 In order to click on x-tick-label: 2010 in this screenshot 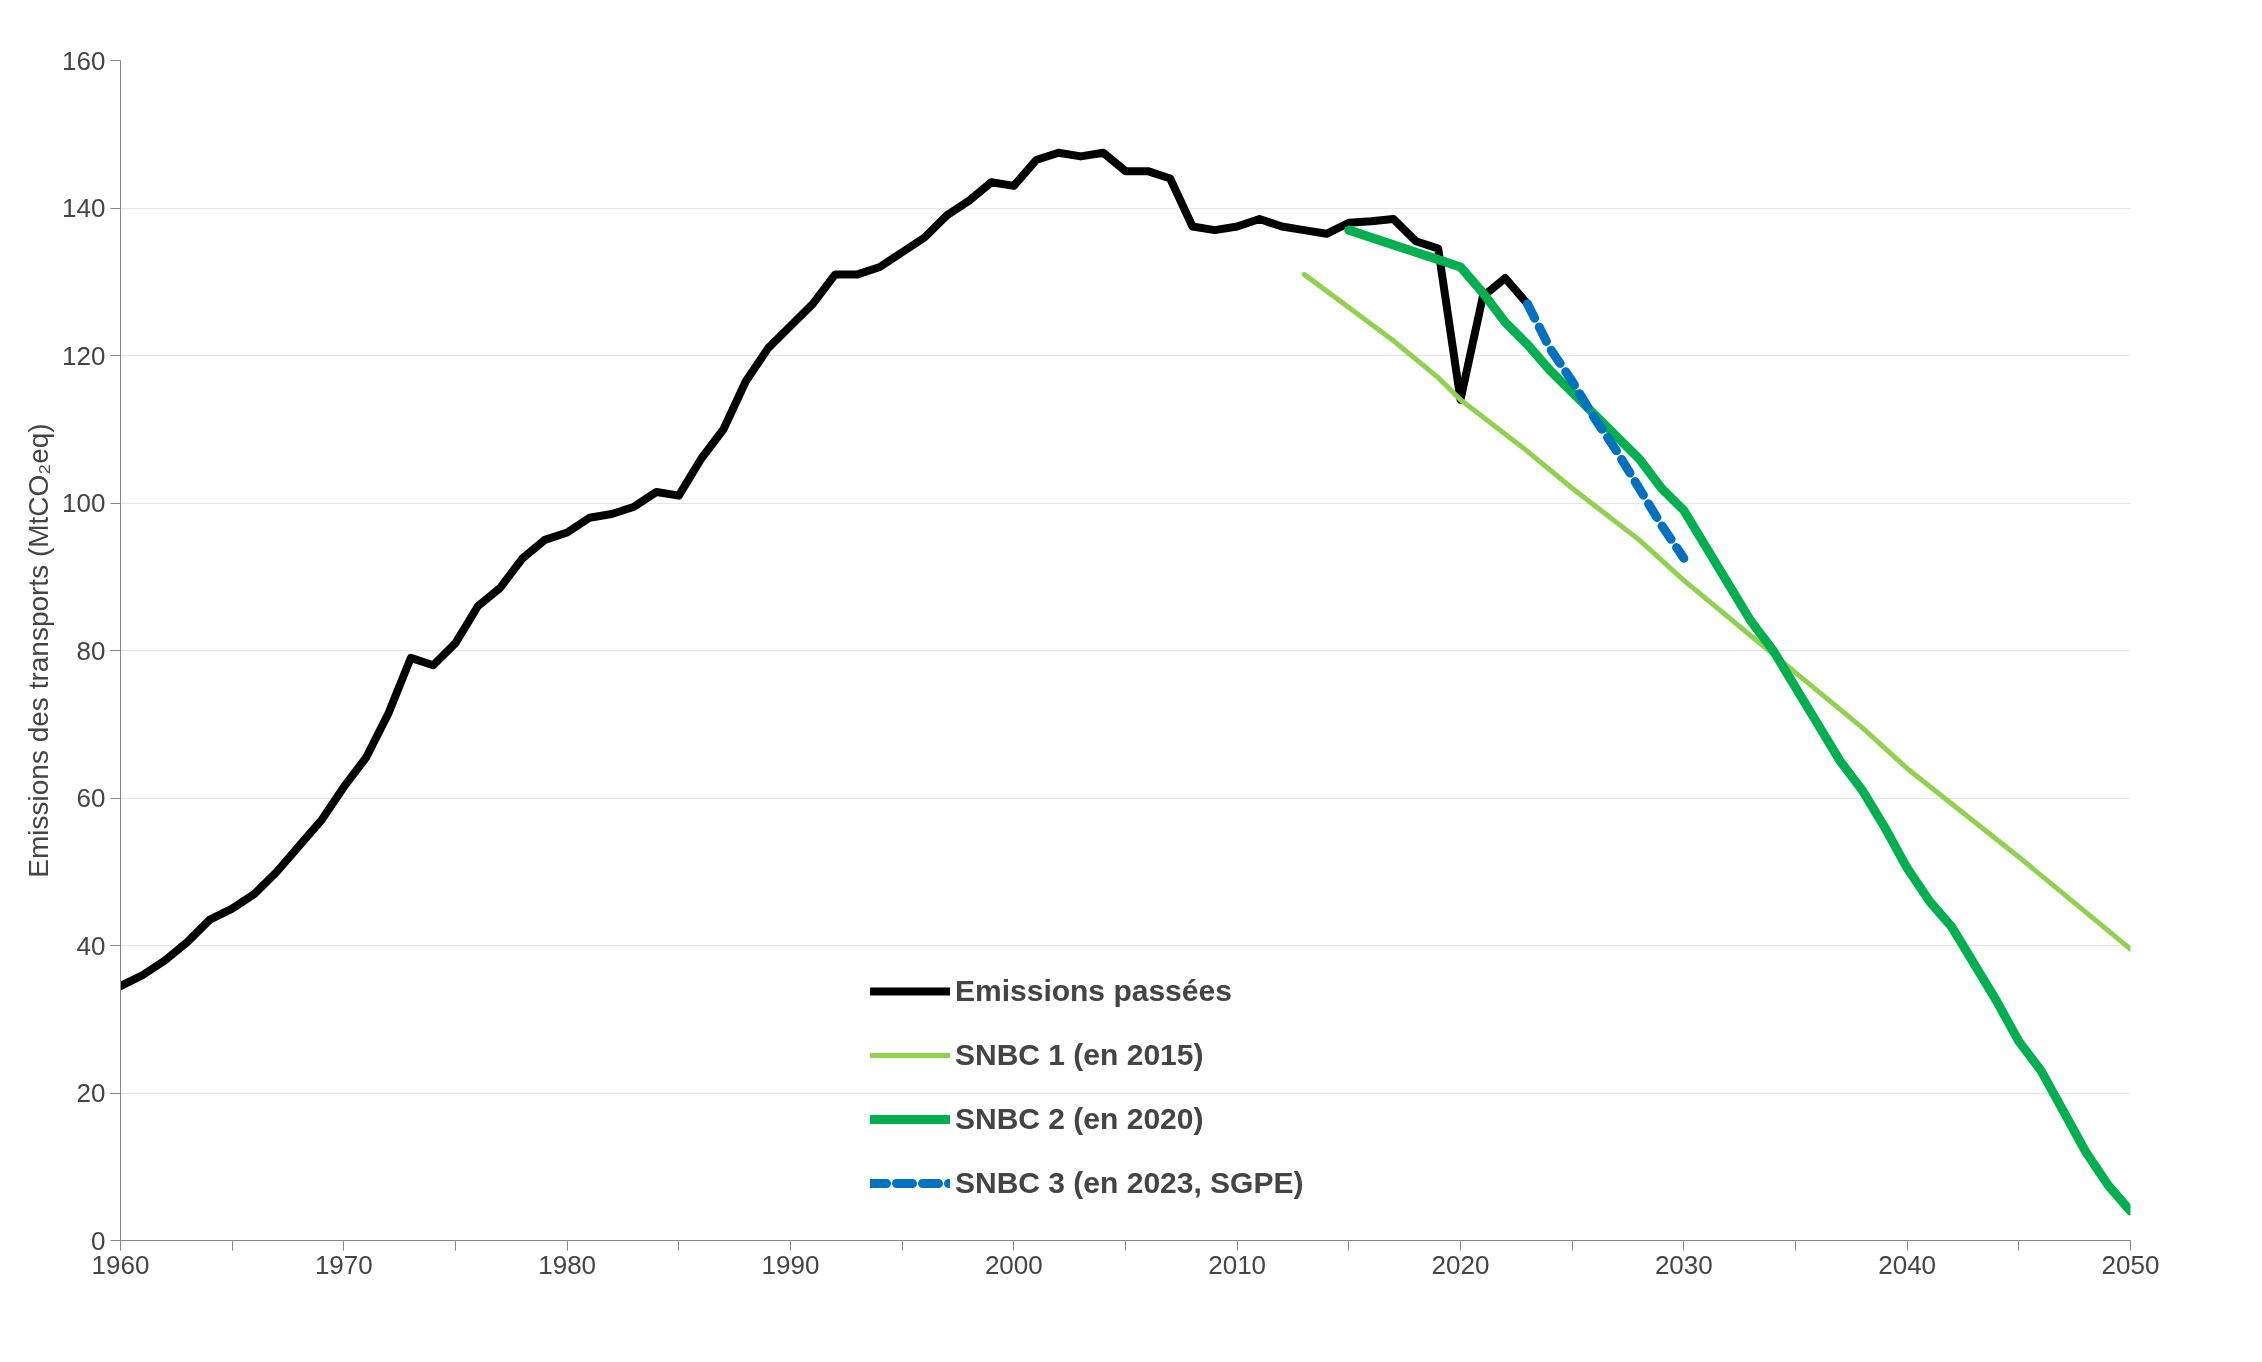, I will do `click(1237, 1264)`.